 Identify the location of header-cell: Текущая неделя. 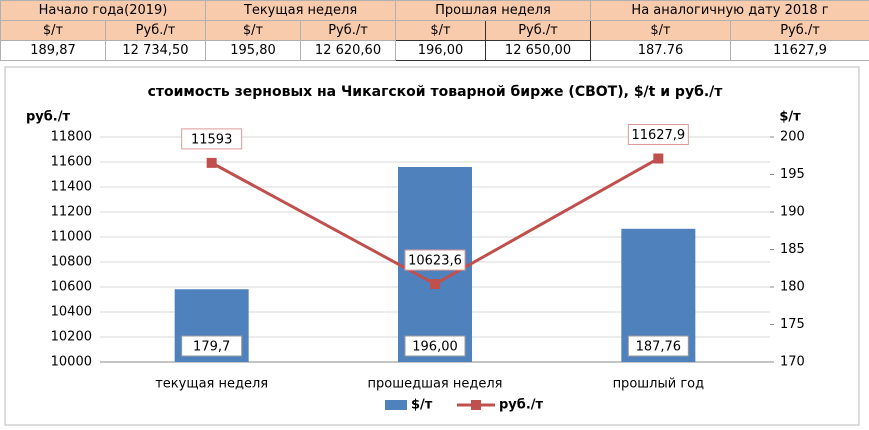
(300, 10).